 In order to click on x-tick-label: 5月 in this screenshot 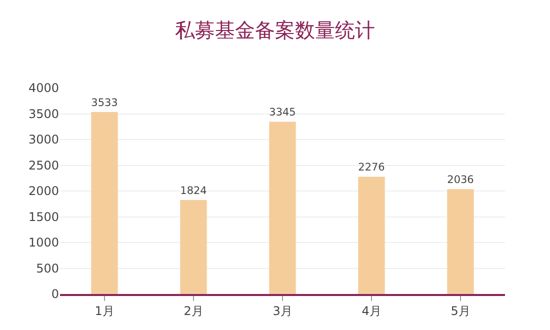, I will do `click(460, 311)`.